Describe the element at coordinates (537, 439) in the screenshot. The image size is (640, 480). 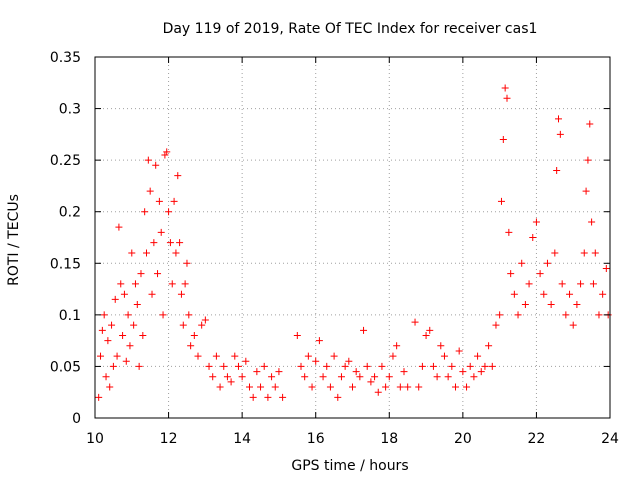
I see `x-tick-label: 22` at that location.